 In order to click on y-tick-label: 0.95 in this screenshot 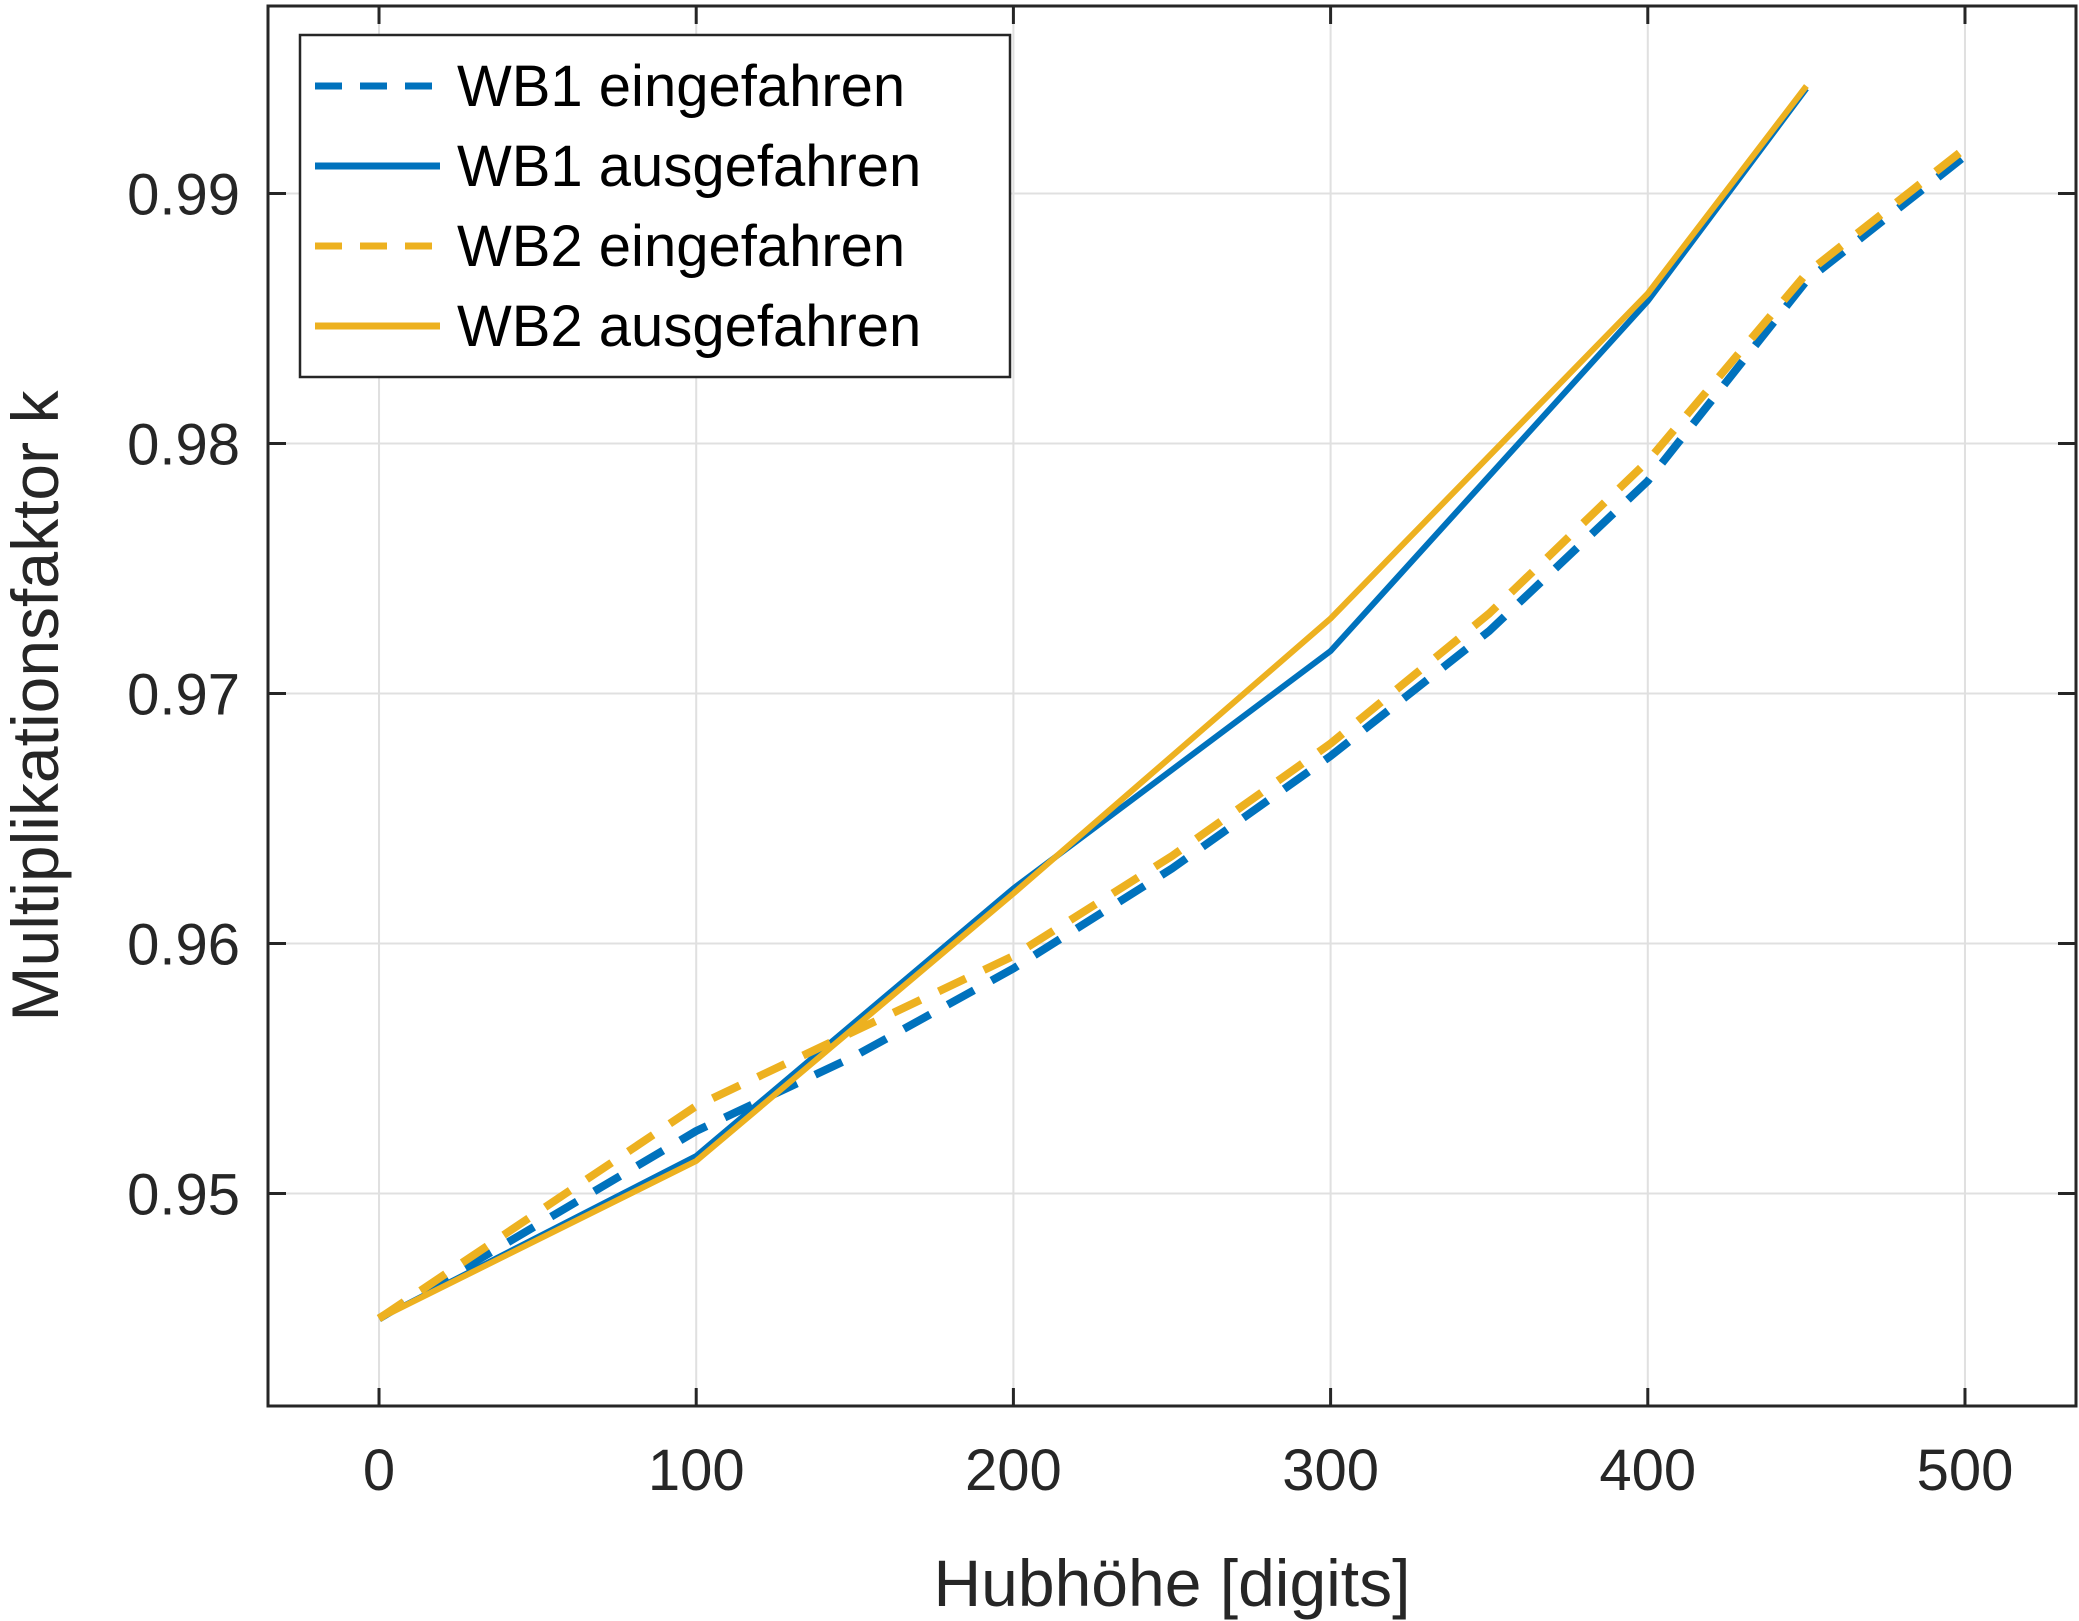, I will do `click(183, 1195)`.